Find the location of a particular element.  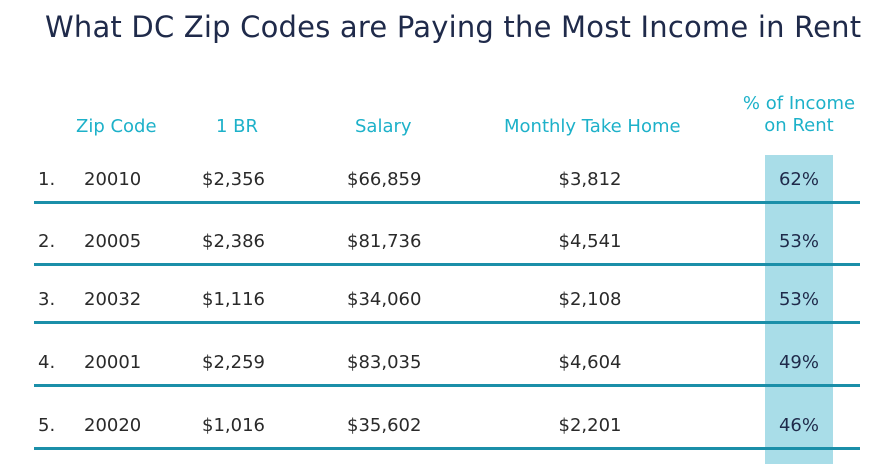

row-one-br-rent: $2,356 is located at coordinates (233, 179).